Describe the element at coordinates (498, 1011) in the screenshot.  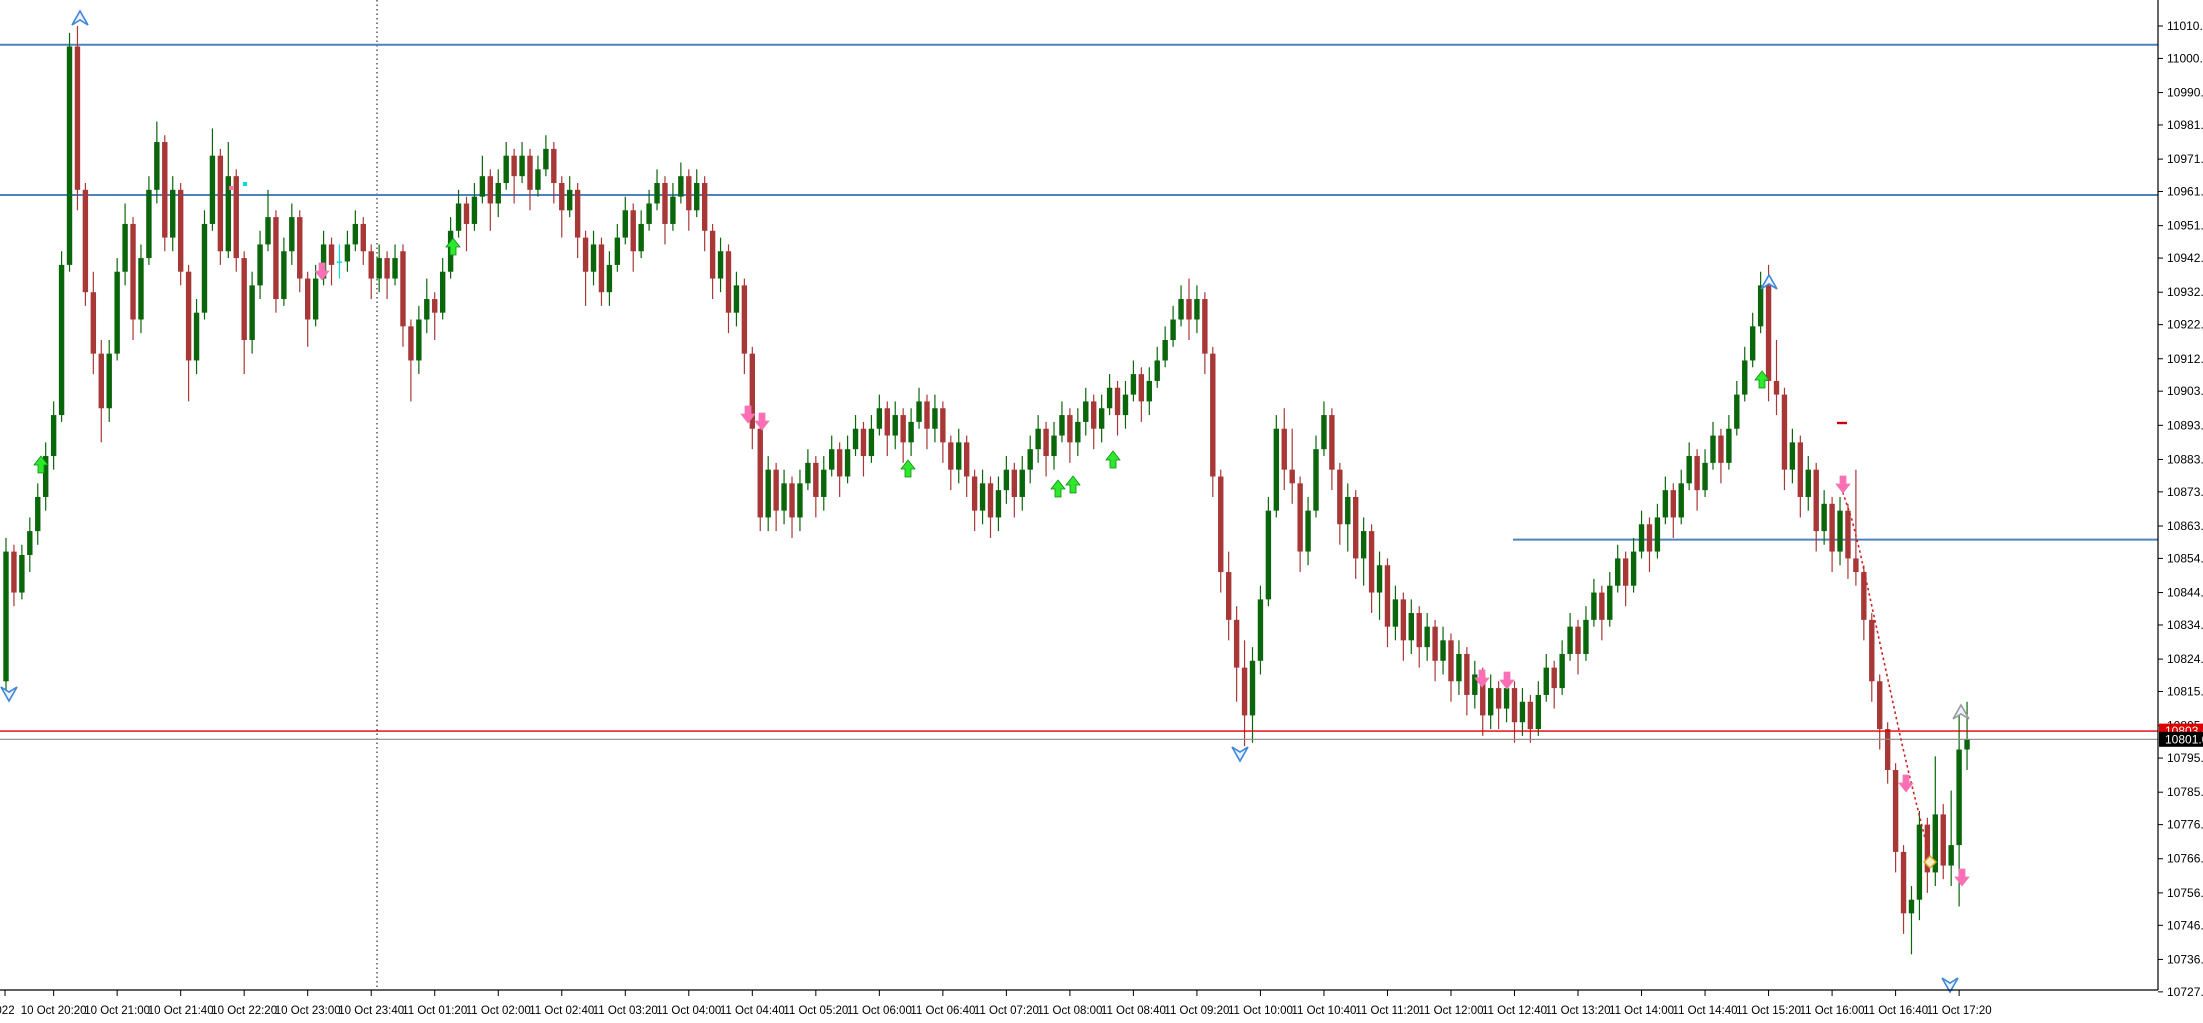
I see `time-tick-label: 11 Oct 02:00` at that location.